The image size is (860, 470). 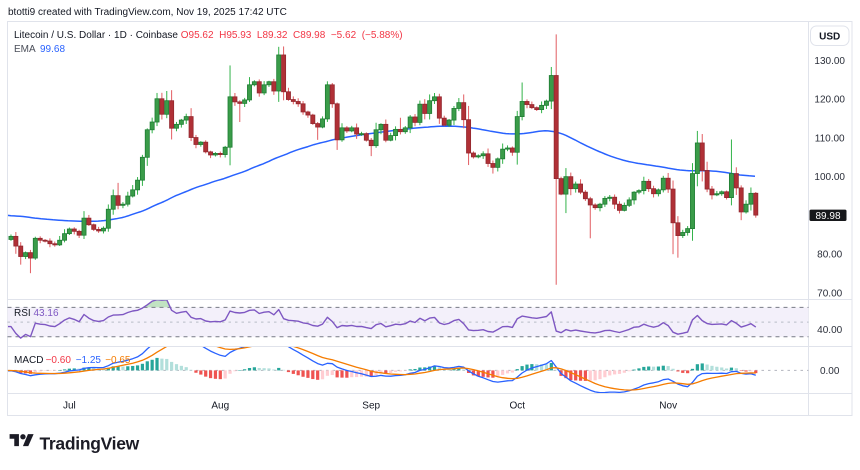 What do you see at coordinates (90, 444) in the screenshot?
I see `svg-text: TradingView` at bounding box center [90, 444].